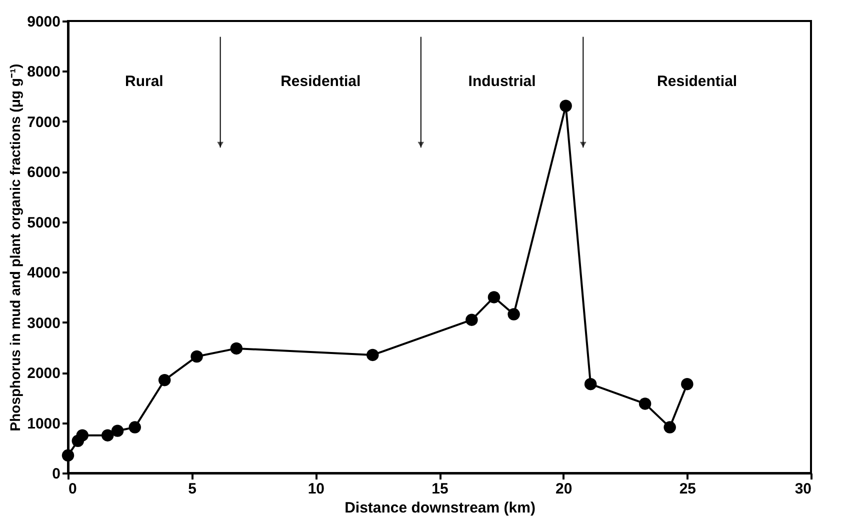 The image size is (859, 521). What do you see at coordinates (43, 72) in the screenshot?
I see `y-tick-label: 8000` at bounding box center [43, 72].